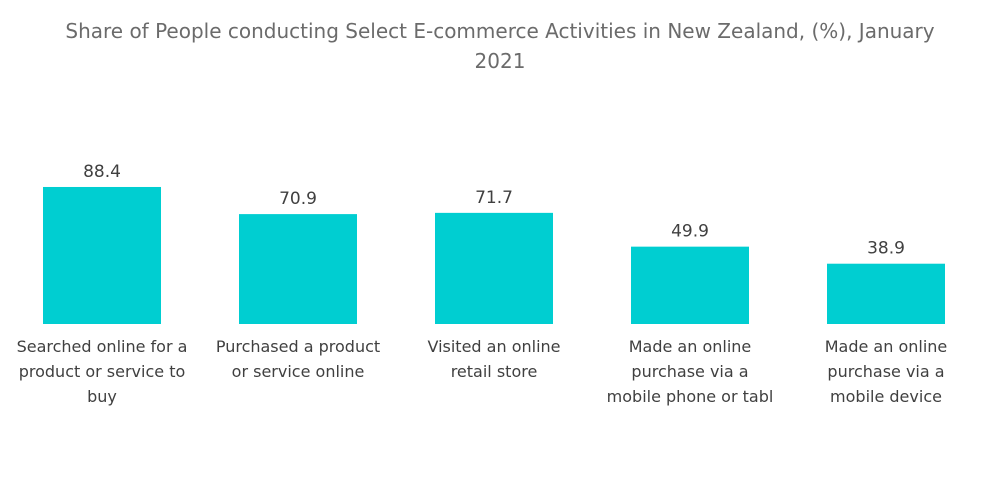  What do you see at coordinates (298, 359) in the screenshot?
I see `category-label-2: Purchased a product or service online` at bounding box center [298, 359].